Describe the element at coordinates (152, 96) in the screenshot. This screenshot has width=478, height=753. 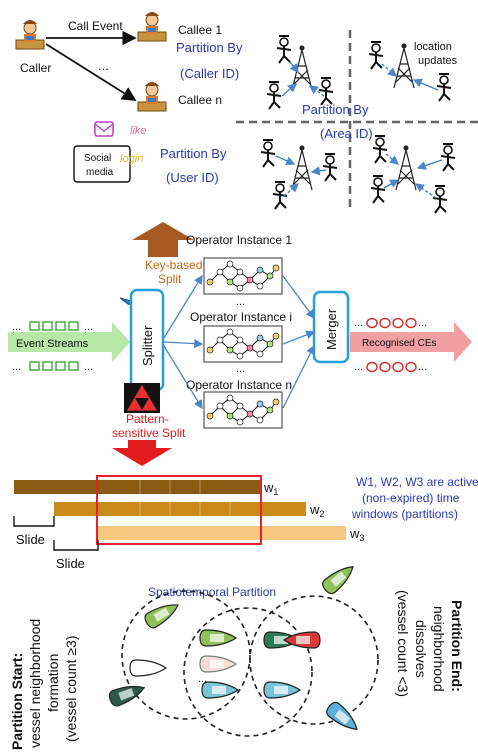
I see `callee-n-figure` at that location.